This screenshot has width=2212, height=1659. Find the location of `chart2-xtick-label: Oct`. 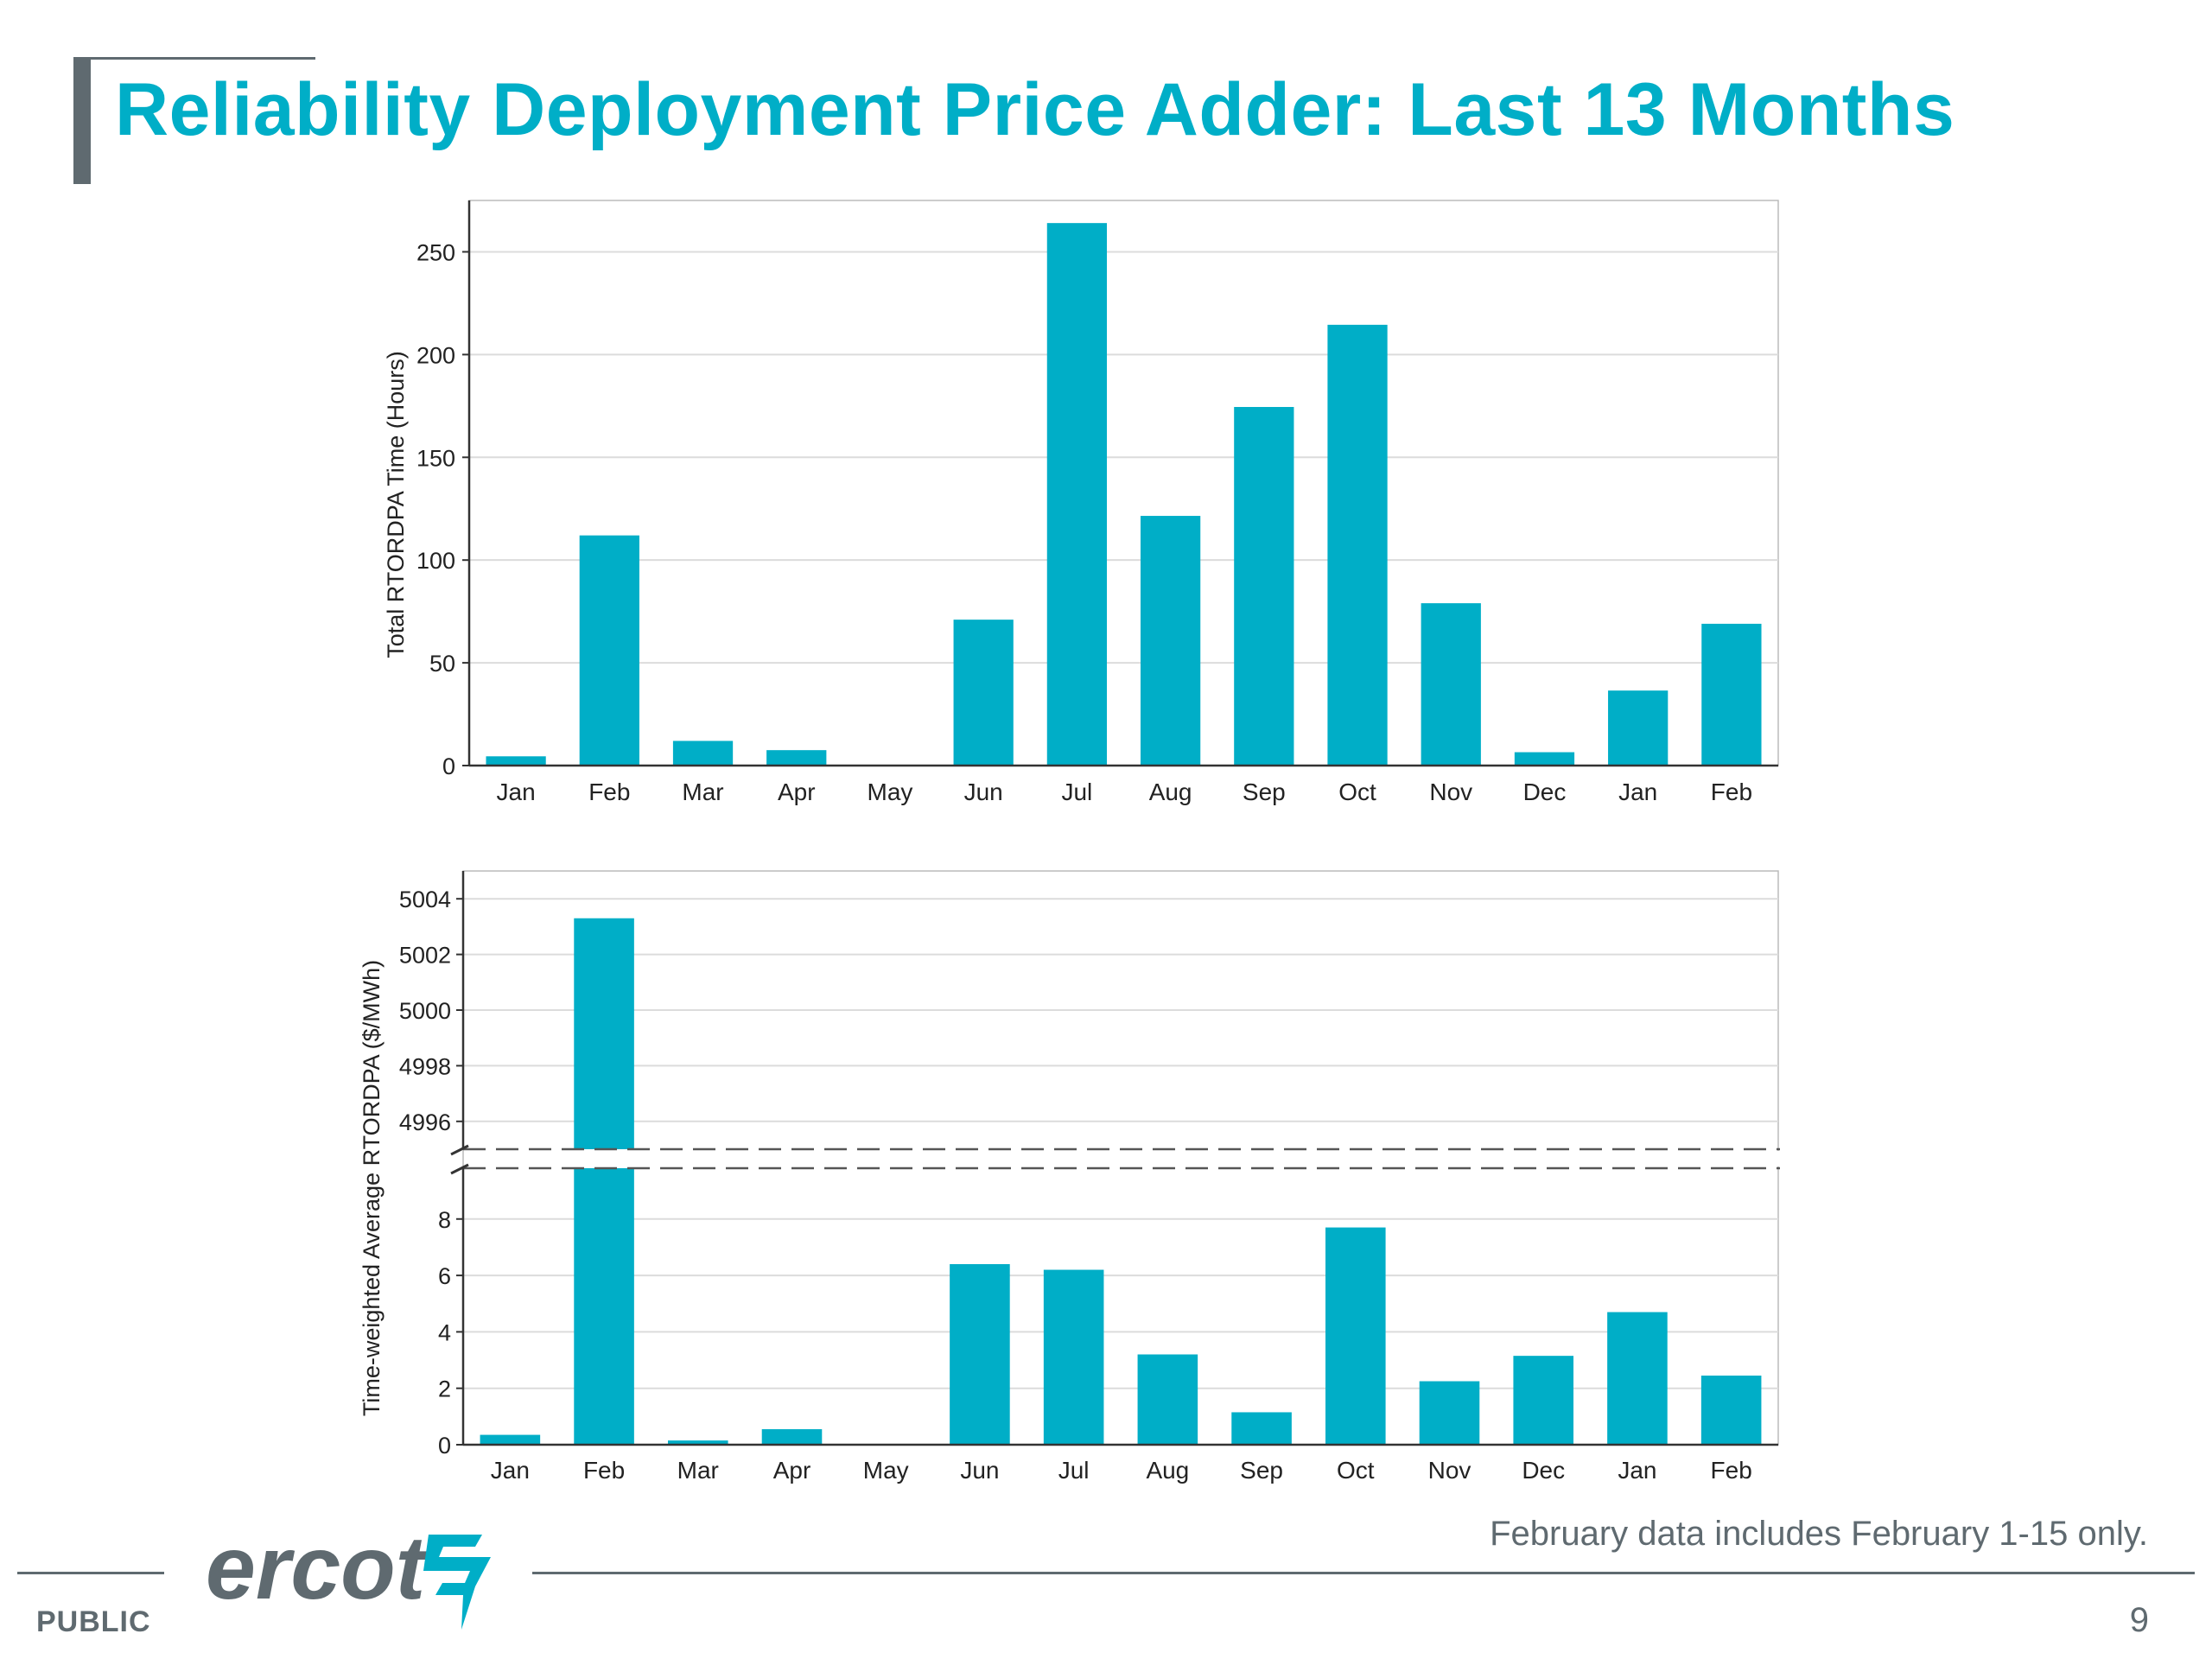

chart2-xtick-label: Oct is located at coordinates (1356, 1470).